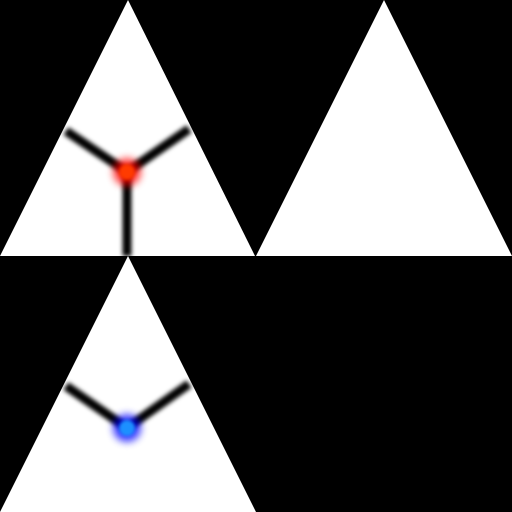  What do you see at coordinates (127, 428) in the screenshot?
I see `blue-node-icon` at bounding box center [127, 428].